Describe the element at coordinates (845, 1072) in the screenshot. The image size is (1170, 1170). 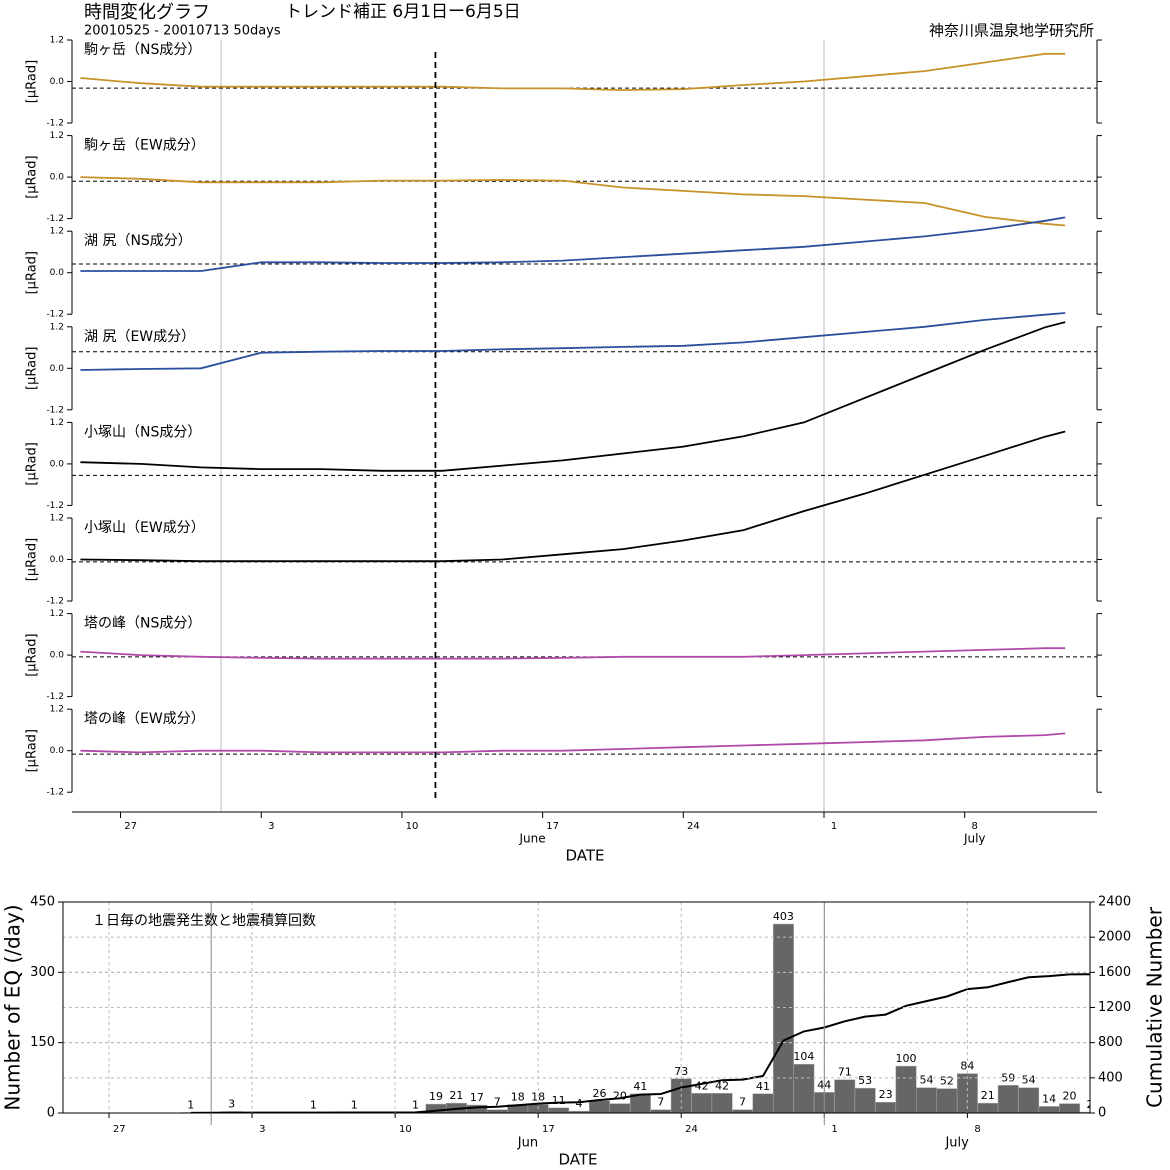
I see `bar-label: 71` at that location.